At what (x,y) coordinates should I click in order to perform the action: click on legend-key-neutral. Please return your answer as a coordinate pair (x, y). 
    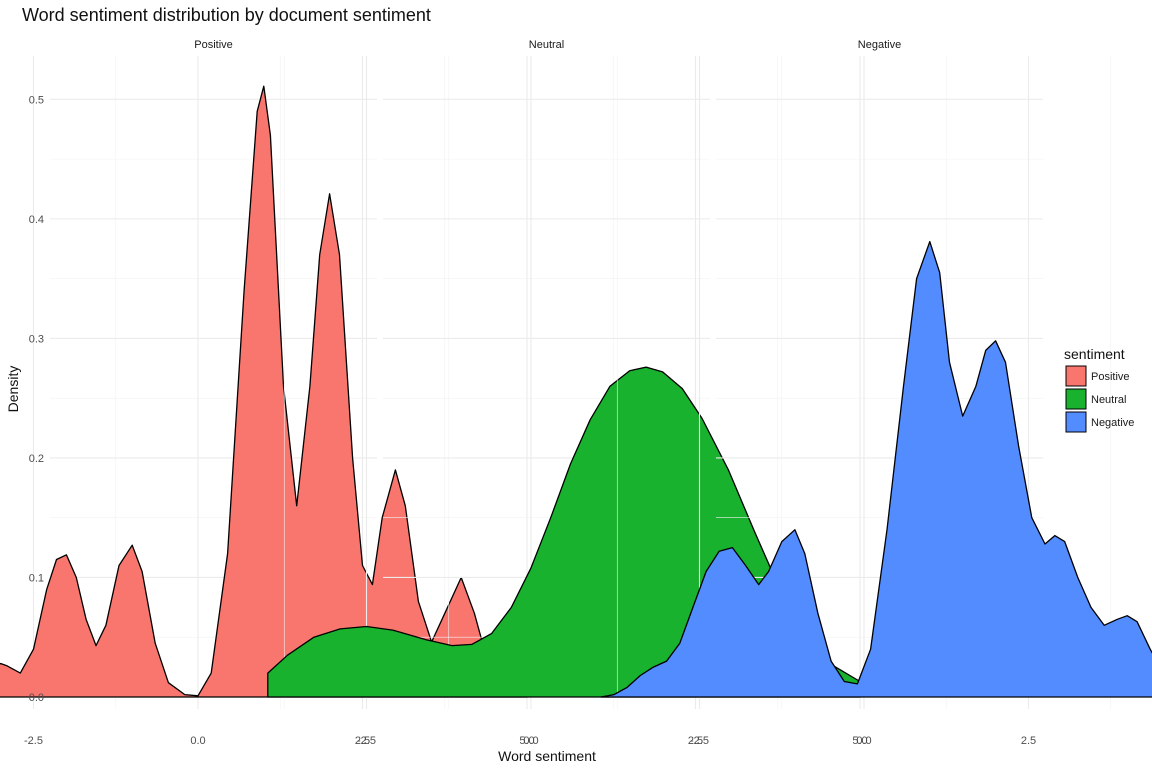
    Looking at the image, I should click on (1076, 399).